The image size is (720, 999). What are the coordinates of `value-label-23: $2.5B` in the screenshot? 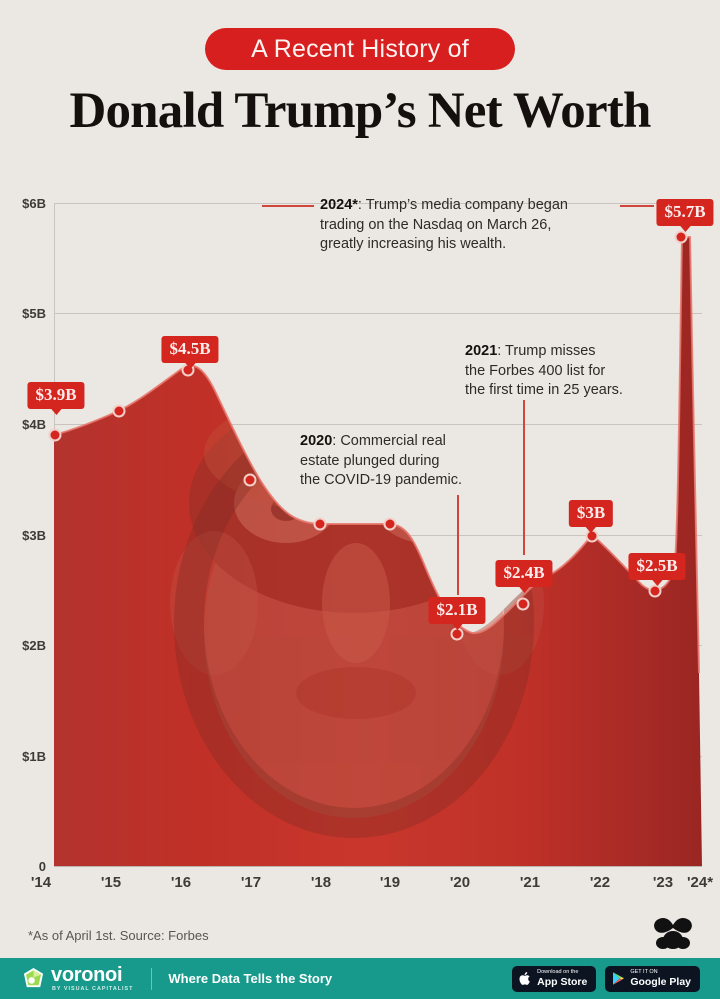 It's located at (657, 569).